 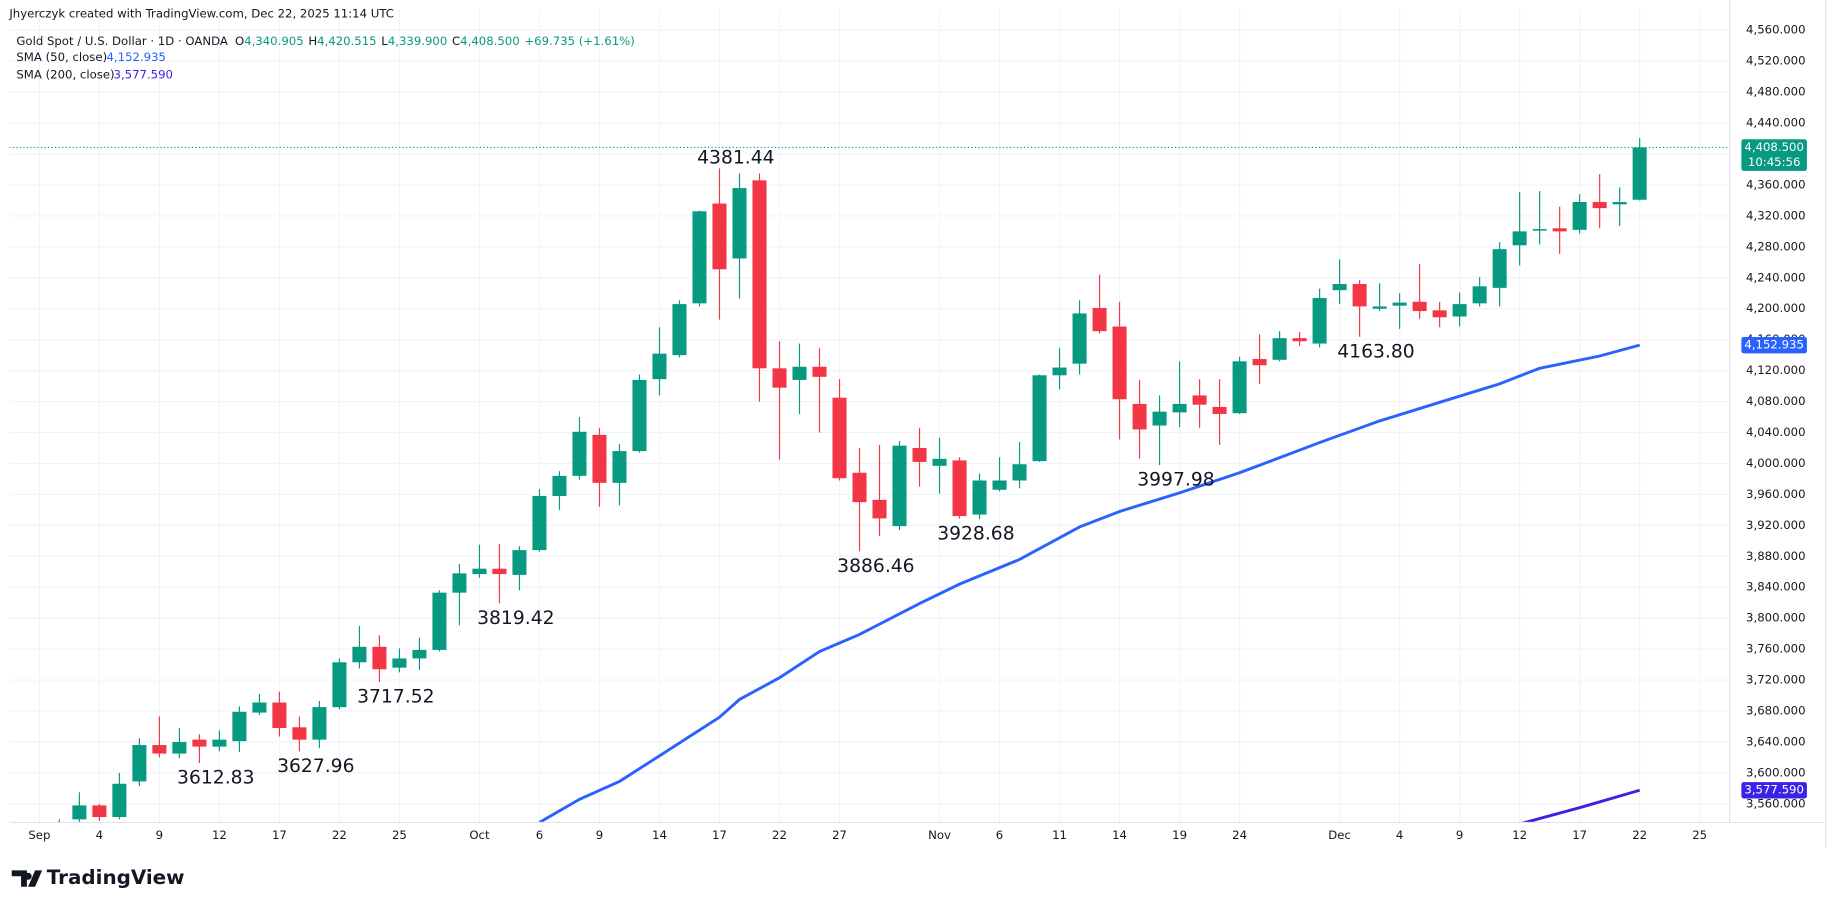 What do you see at coordinates (1775, 184) in the screenshot?
I see `y-tick-label: 4,360.000` at bounding box center [1775, 184].